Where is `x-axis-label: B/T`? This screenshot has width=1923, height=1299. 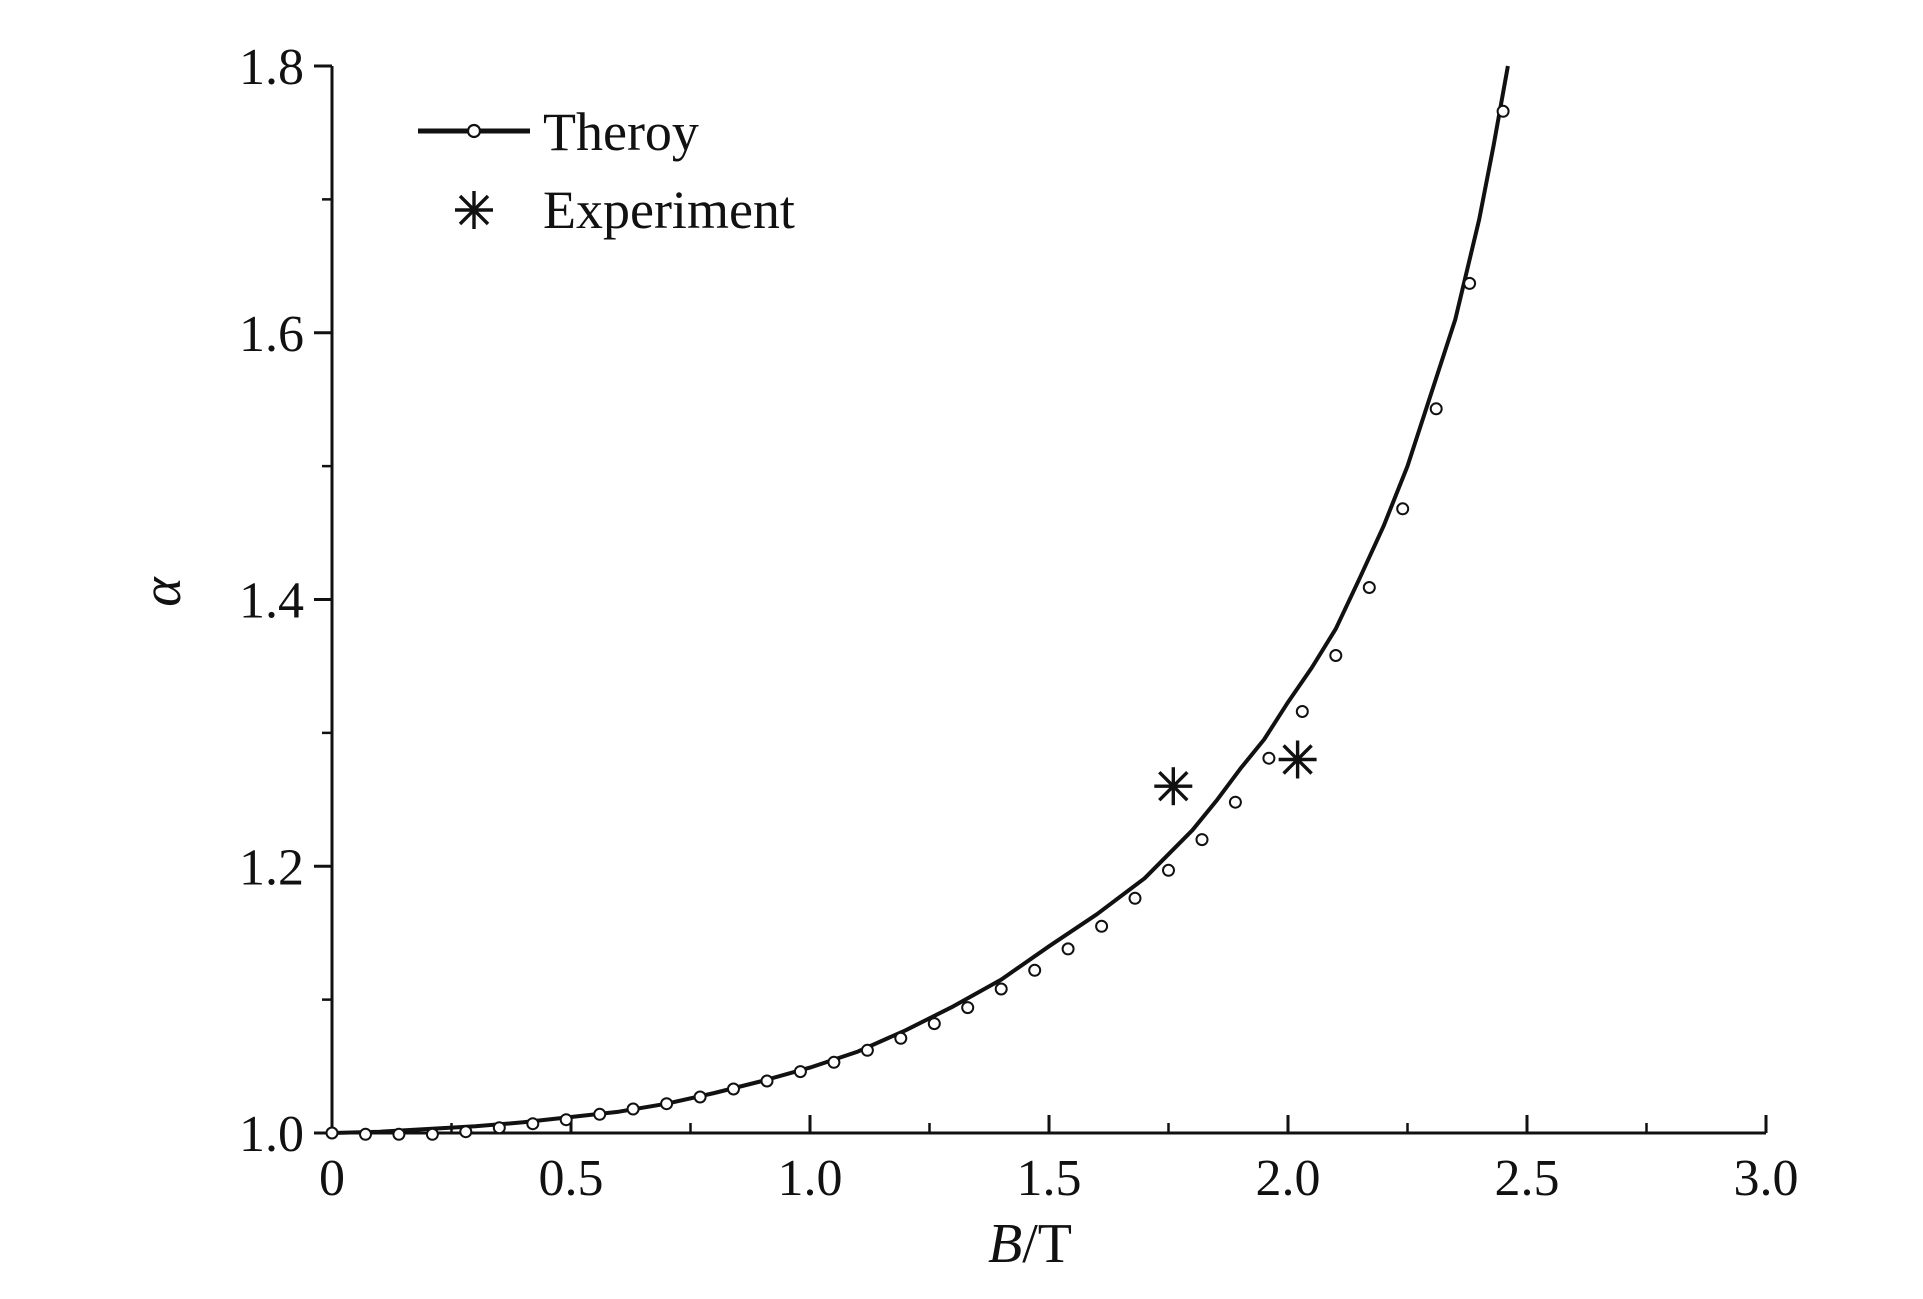
x-axis-label: B/T is located at coordinates (1030, 1244).